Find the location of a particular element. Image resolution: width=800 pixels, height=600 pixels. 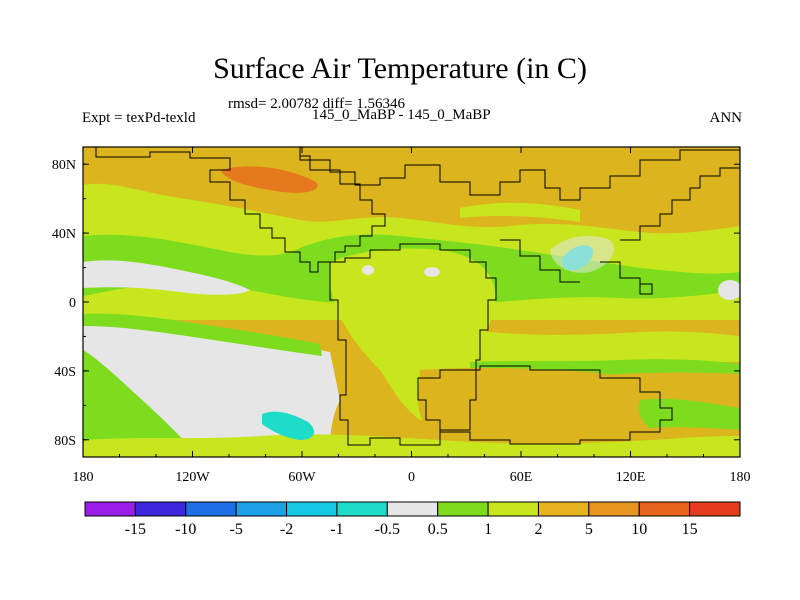

colorbar-label: -5 is located at coordinates (235, 529).